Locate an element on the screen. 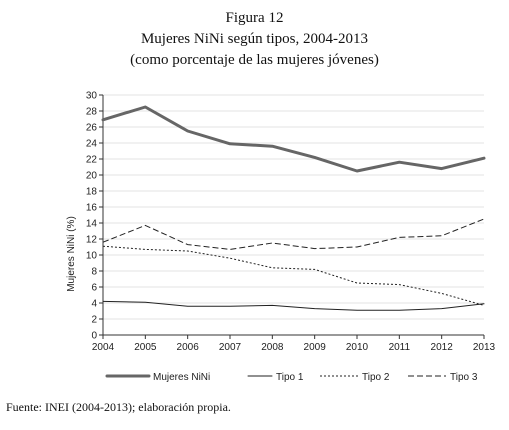 The image size is (509, 430). y-axis-label: Mujeres NiNi (%) is located at coordinates (71, 254).